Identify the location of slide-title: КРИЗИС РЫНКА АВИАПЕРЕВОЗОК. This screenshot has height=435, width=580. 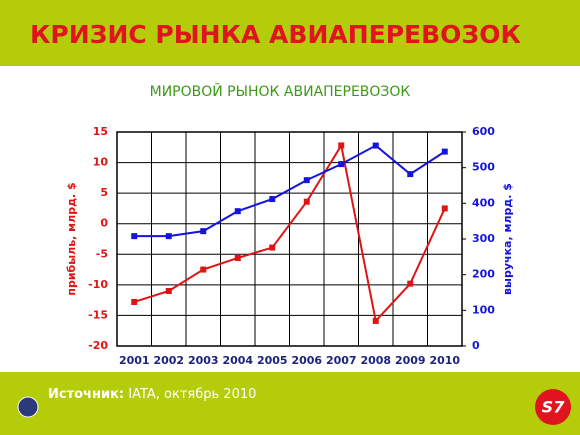
(275, 34).